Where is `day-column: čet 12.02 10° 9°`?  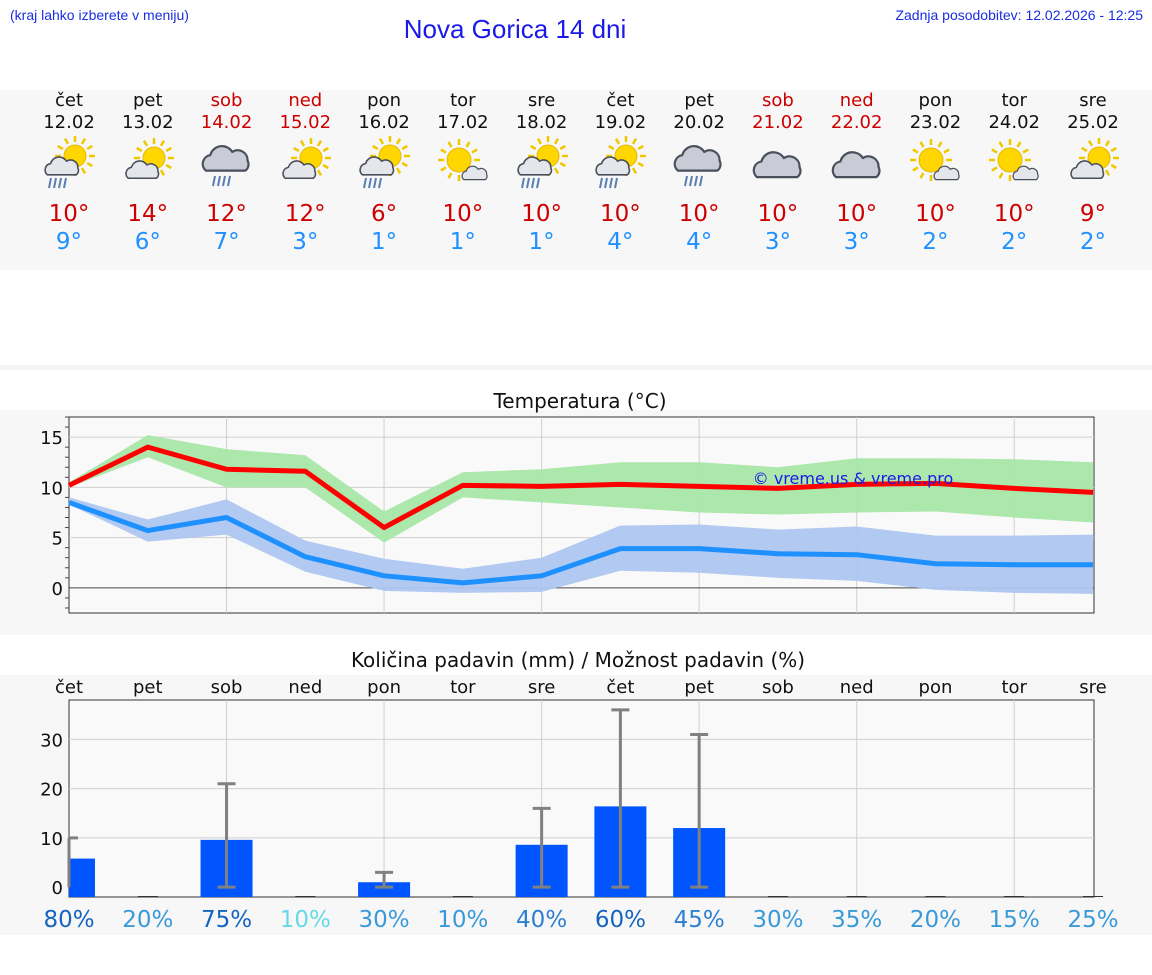 day-column: čet 12.02 10° 9° is located at coordinates (69, 173).